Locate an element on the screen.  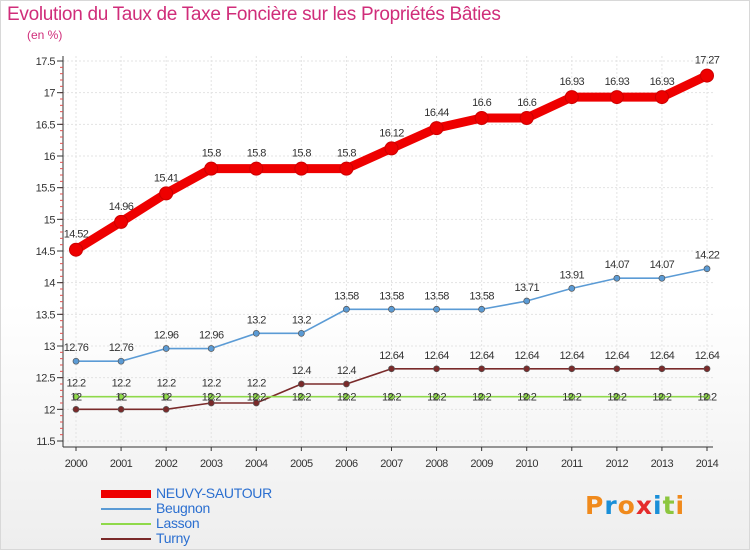
data-label: 14.07 is located at coordinates (617, 265).